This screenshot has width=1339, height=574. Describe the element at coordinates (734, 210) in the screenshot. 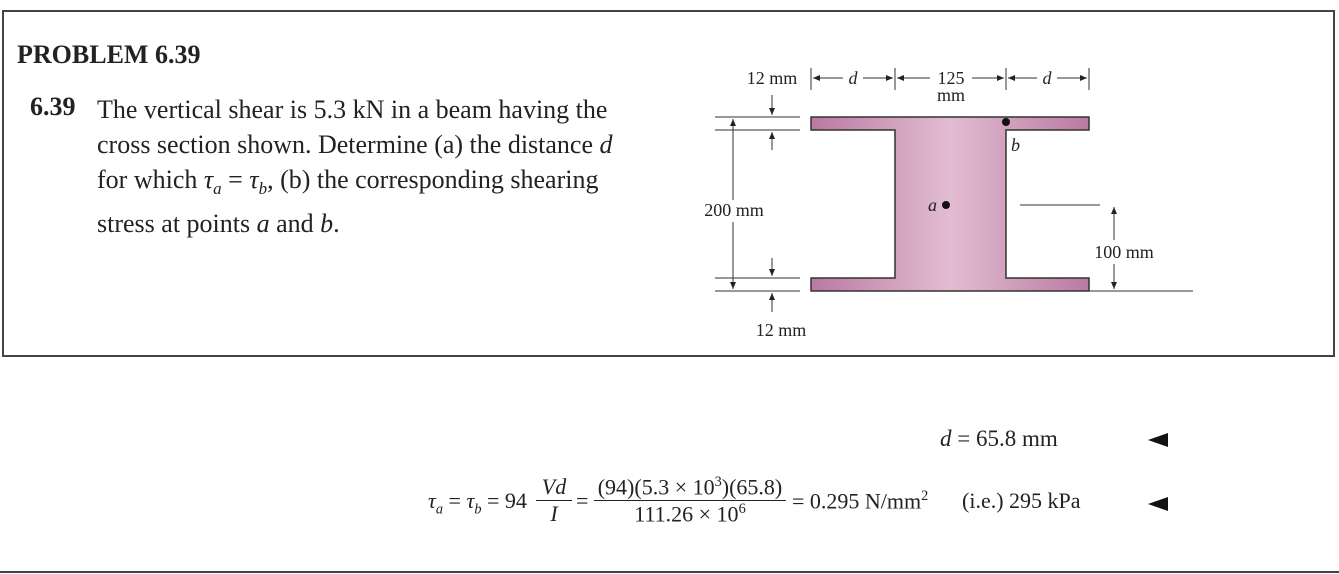

I see `dim-label: 200 mm` at that location.